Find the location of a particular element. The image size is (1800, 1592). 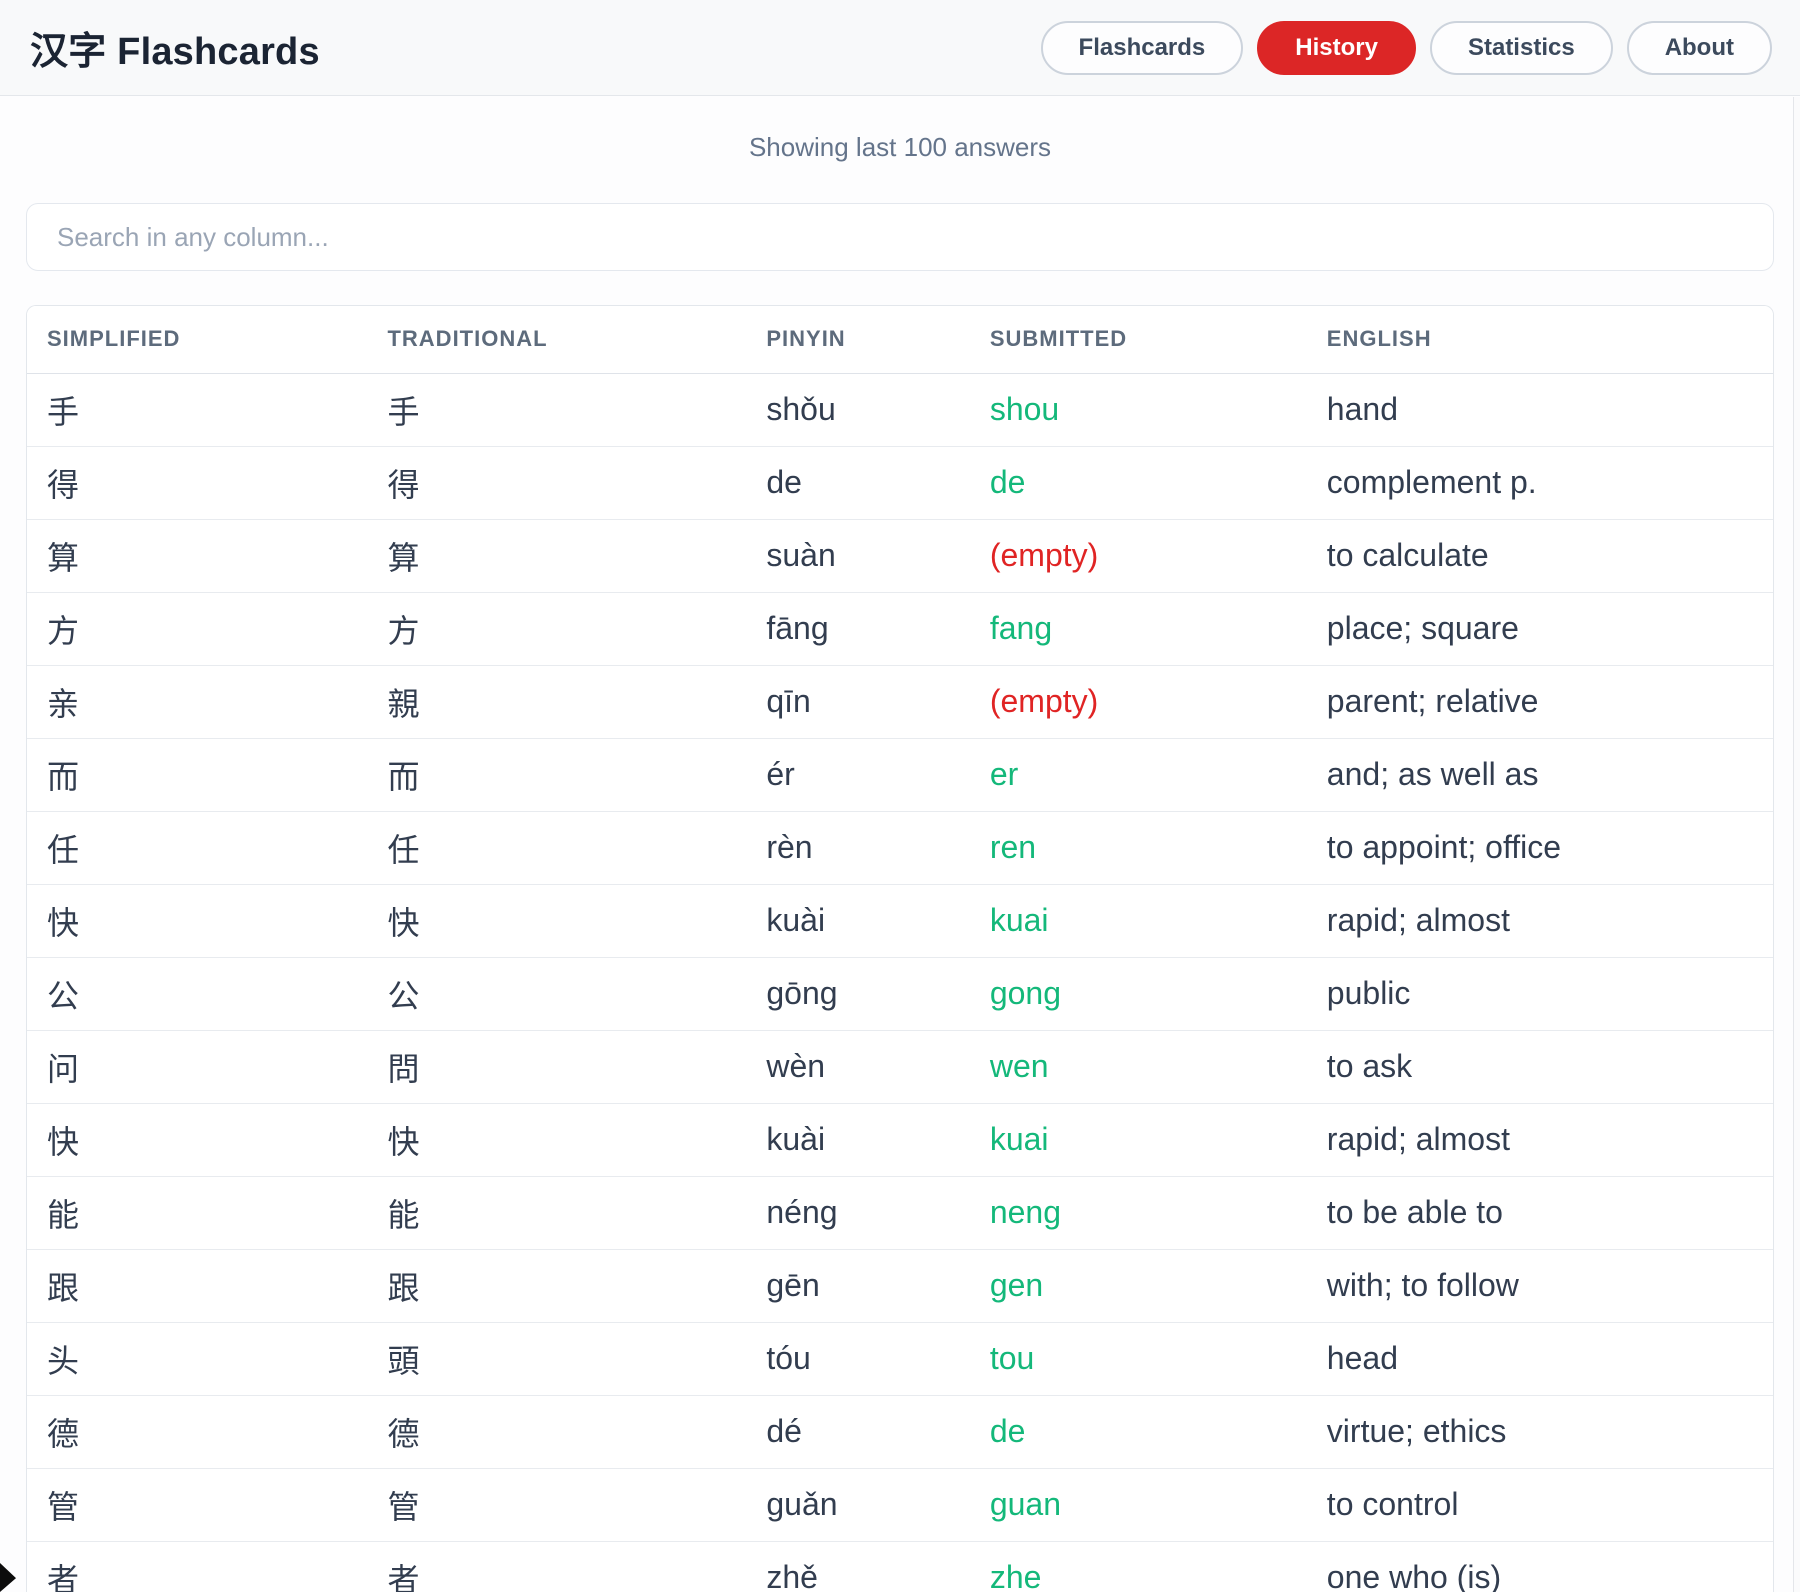

cell-traditional: 頭 is located at coordinates (557, 1359).